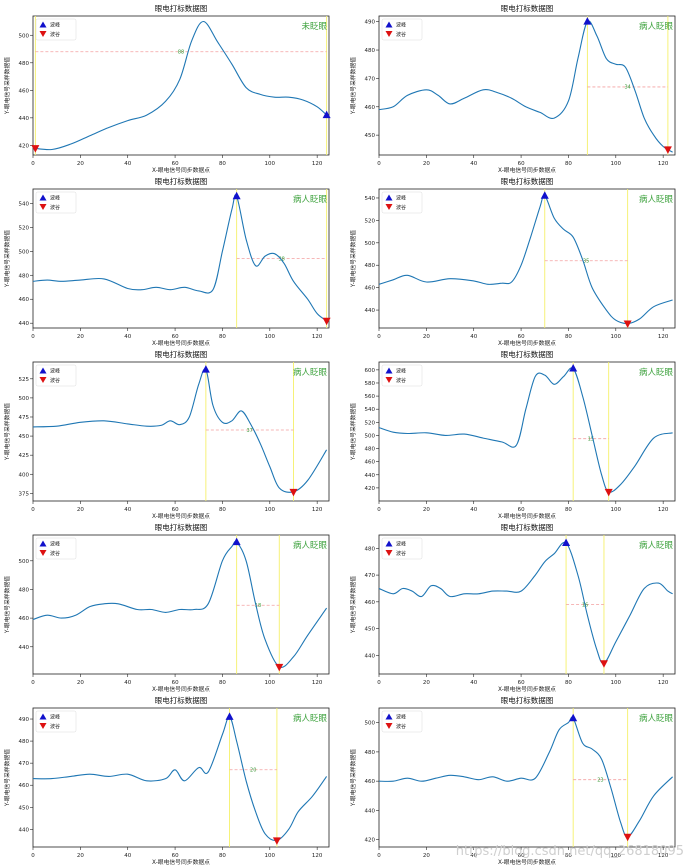  What do you see at coordinates (627, 88) in the screenshot?
I see `interval-label: 34` at bounding box center [627, 88].